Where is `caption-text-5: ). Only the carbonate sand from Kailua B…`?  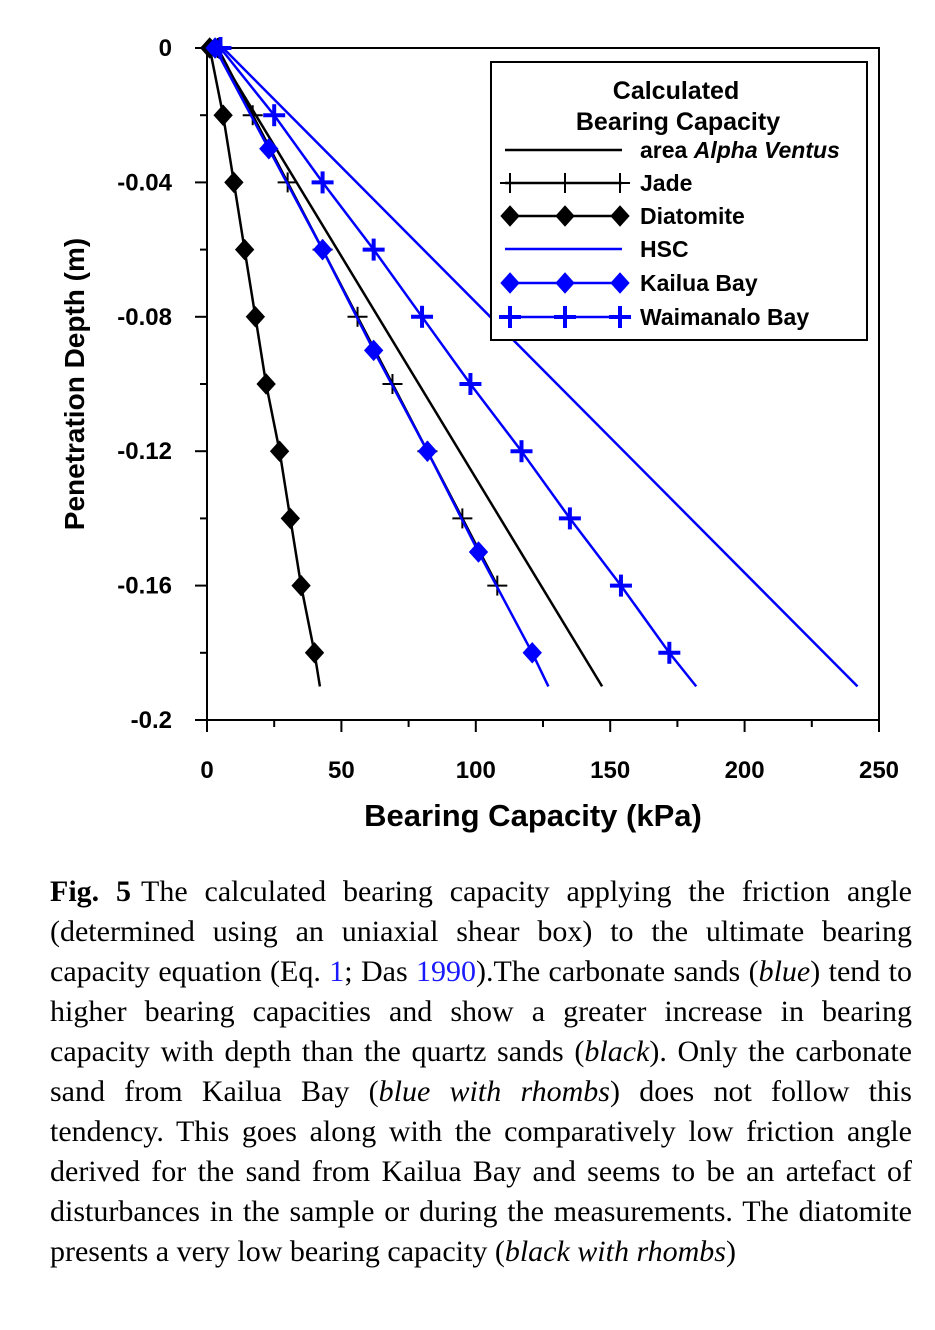
caption-text-5: ). Only the carbonate sand from Kailua B… is located at coordinates (481, 1071).